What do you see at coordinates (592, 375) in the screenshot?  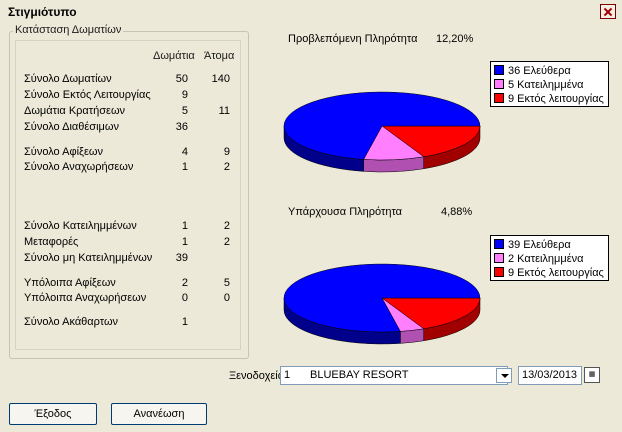 I see `calendar-icon: ▦` at bounding box center [592, 375].